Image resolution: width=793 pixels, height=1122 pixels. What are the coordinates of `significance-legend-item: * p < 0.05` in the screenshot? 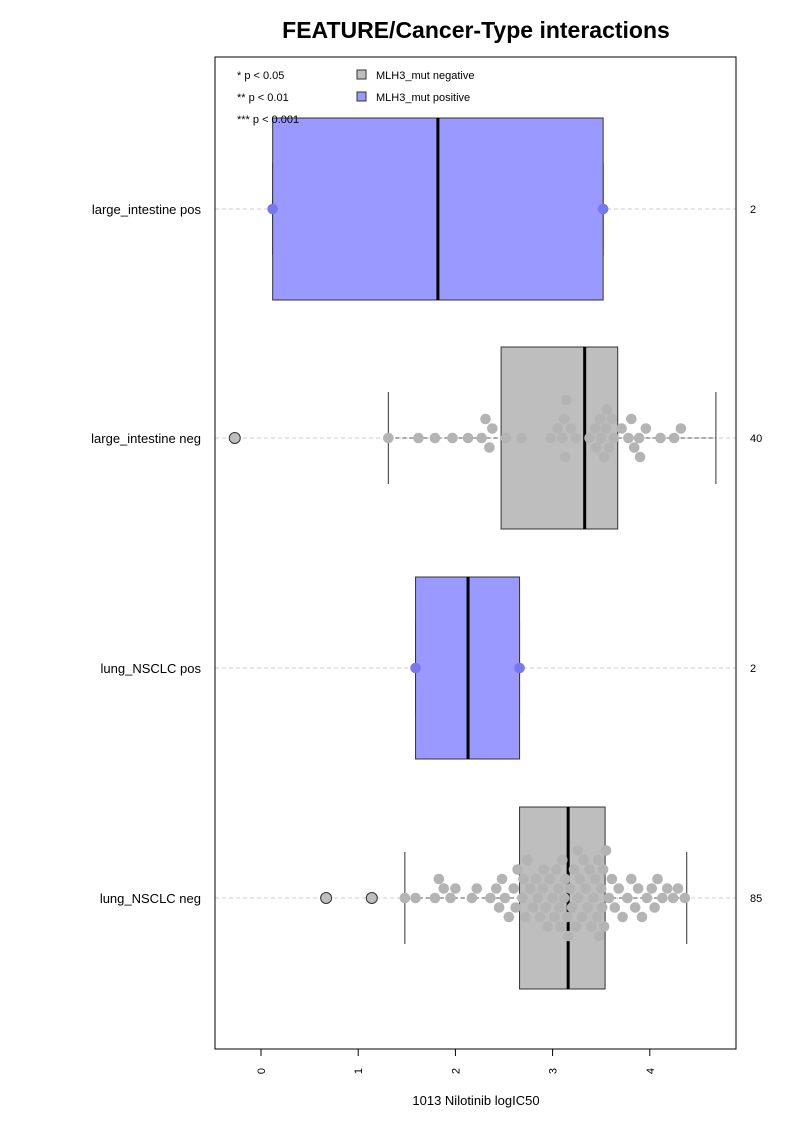 It's located at (260, 76).